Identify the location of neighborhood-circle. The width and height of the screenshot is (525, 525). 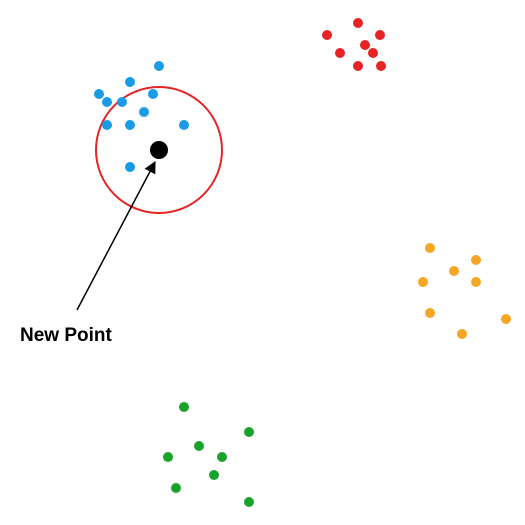
(159, 150).